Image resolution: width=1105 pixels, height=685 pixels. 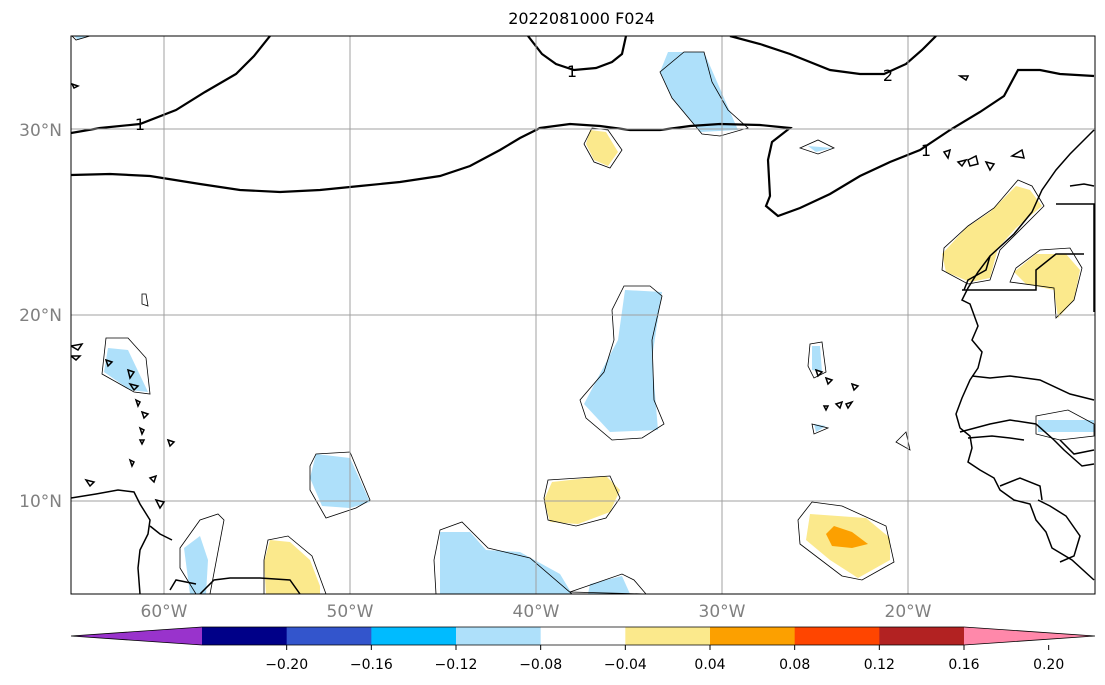 I want to click on colorbar-extend-high, so click(x=1029, y=636).